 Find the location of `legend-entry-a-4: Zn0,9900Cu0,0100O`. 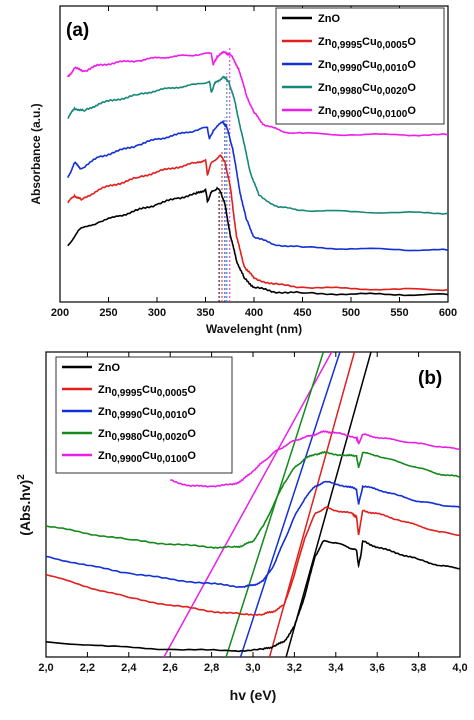

legend-entry-a-4: Zn0,9900Cu0,0100O is located at coordinates (367, 112).